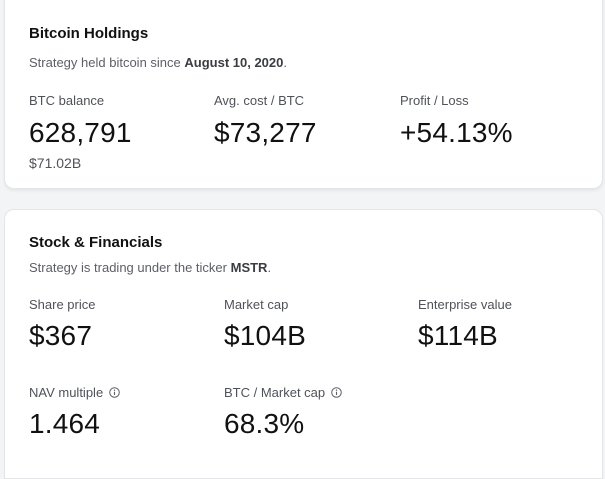  What do you see at coordinates (265, 132) in the screenshot?
I see `avg-cost-value: $73,277` at bounding box center [265, 132].